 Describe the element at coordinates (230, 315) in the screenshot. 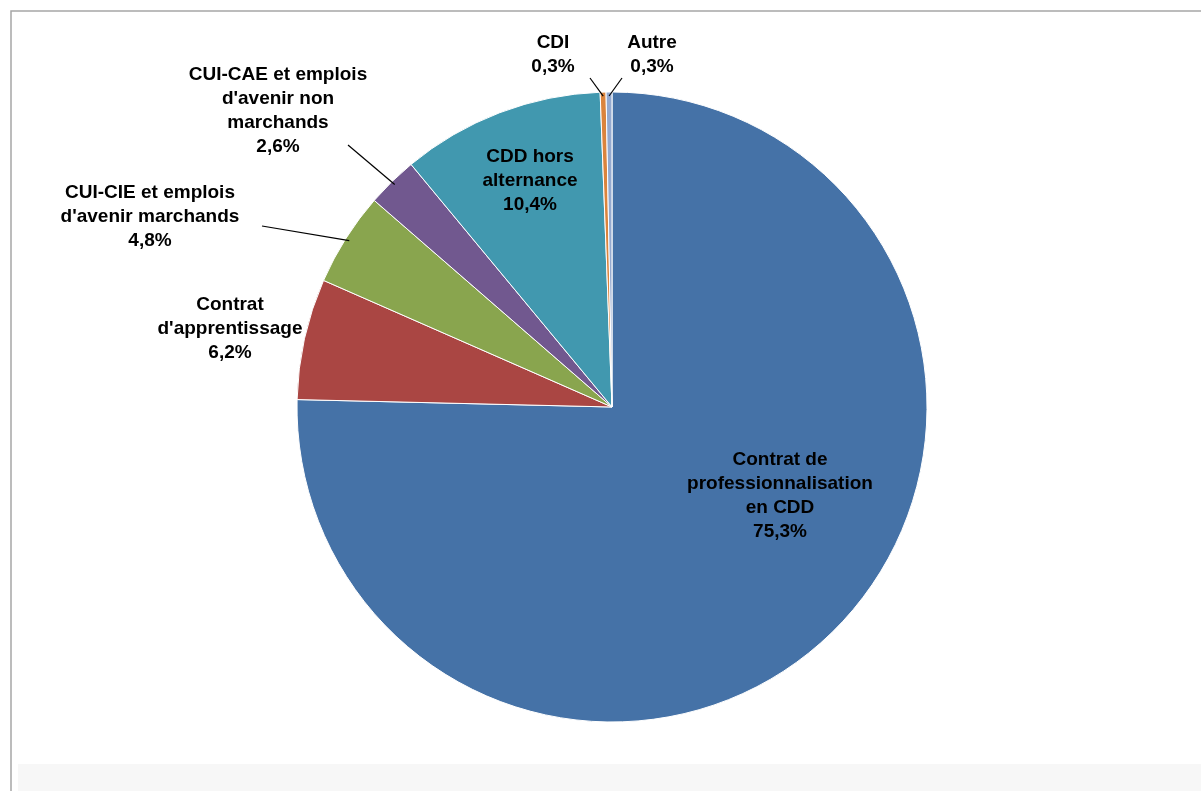

I see `slice-label: Contrat d'apprentissage` at that location.